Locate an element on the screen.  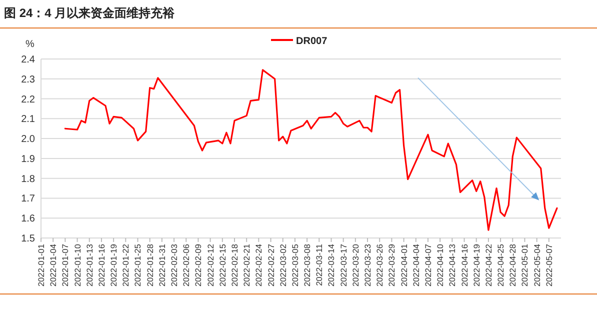
x-tick-label: 2022-05-01 is located at coordinates (525, 265).